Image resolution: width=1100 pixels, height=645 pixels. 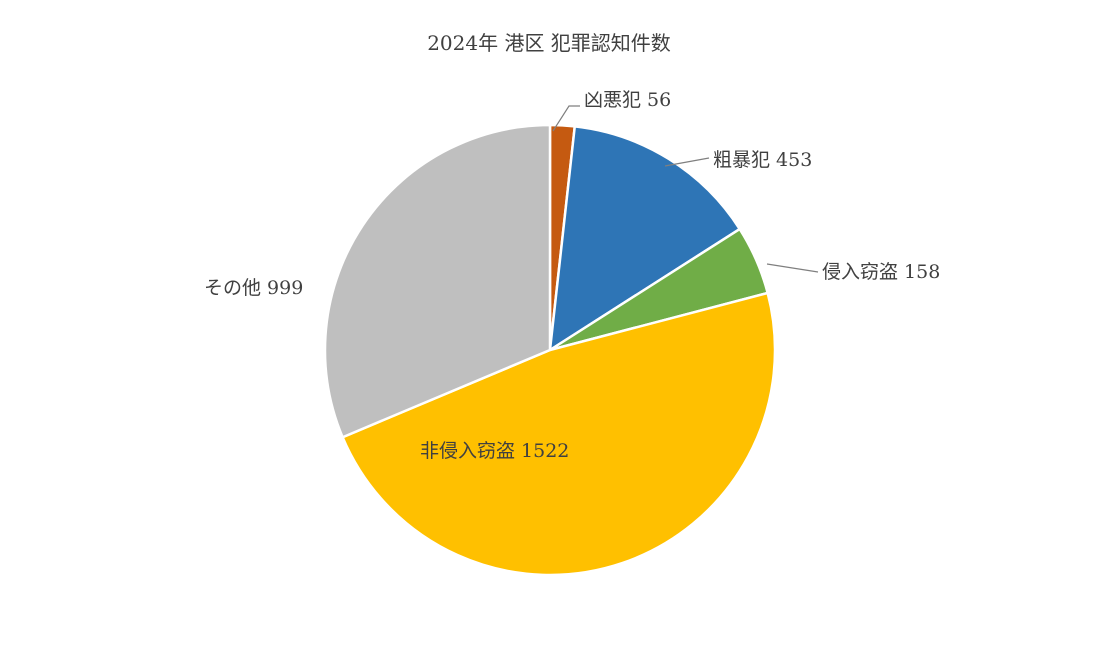 What do you see at coordinates (549, 43) in the screenshot?
I see `chart-title: 2024年 港区 犯罪認知件数` at bounding box center [549, 43].